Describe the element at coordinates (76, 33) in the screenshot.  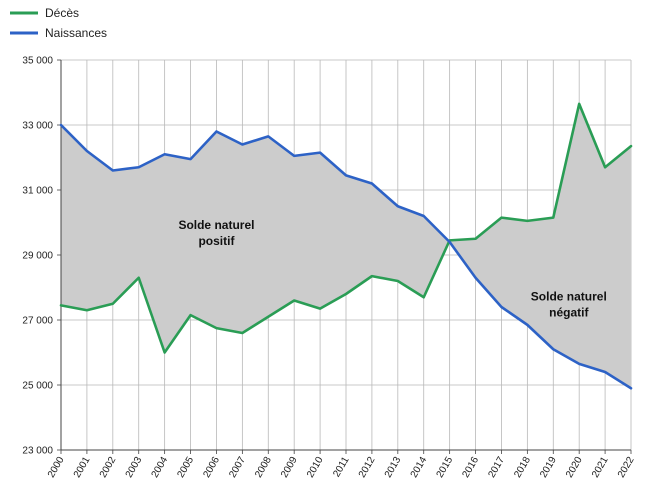
I see `legend-label: Naissances` at that location.